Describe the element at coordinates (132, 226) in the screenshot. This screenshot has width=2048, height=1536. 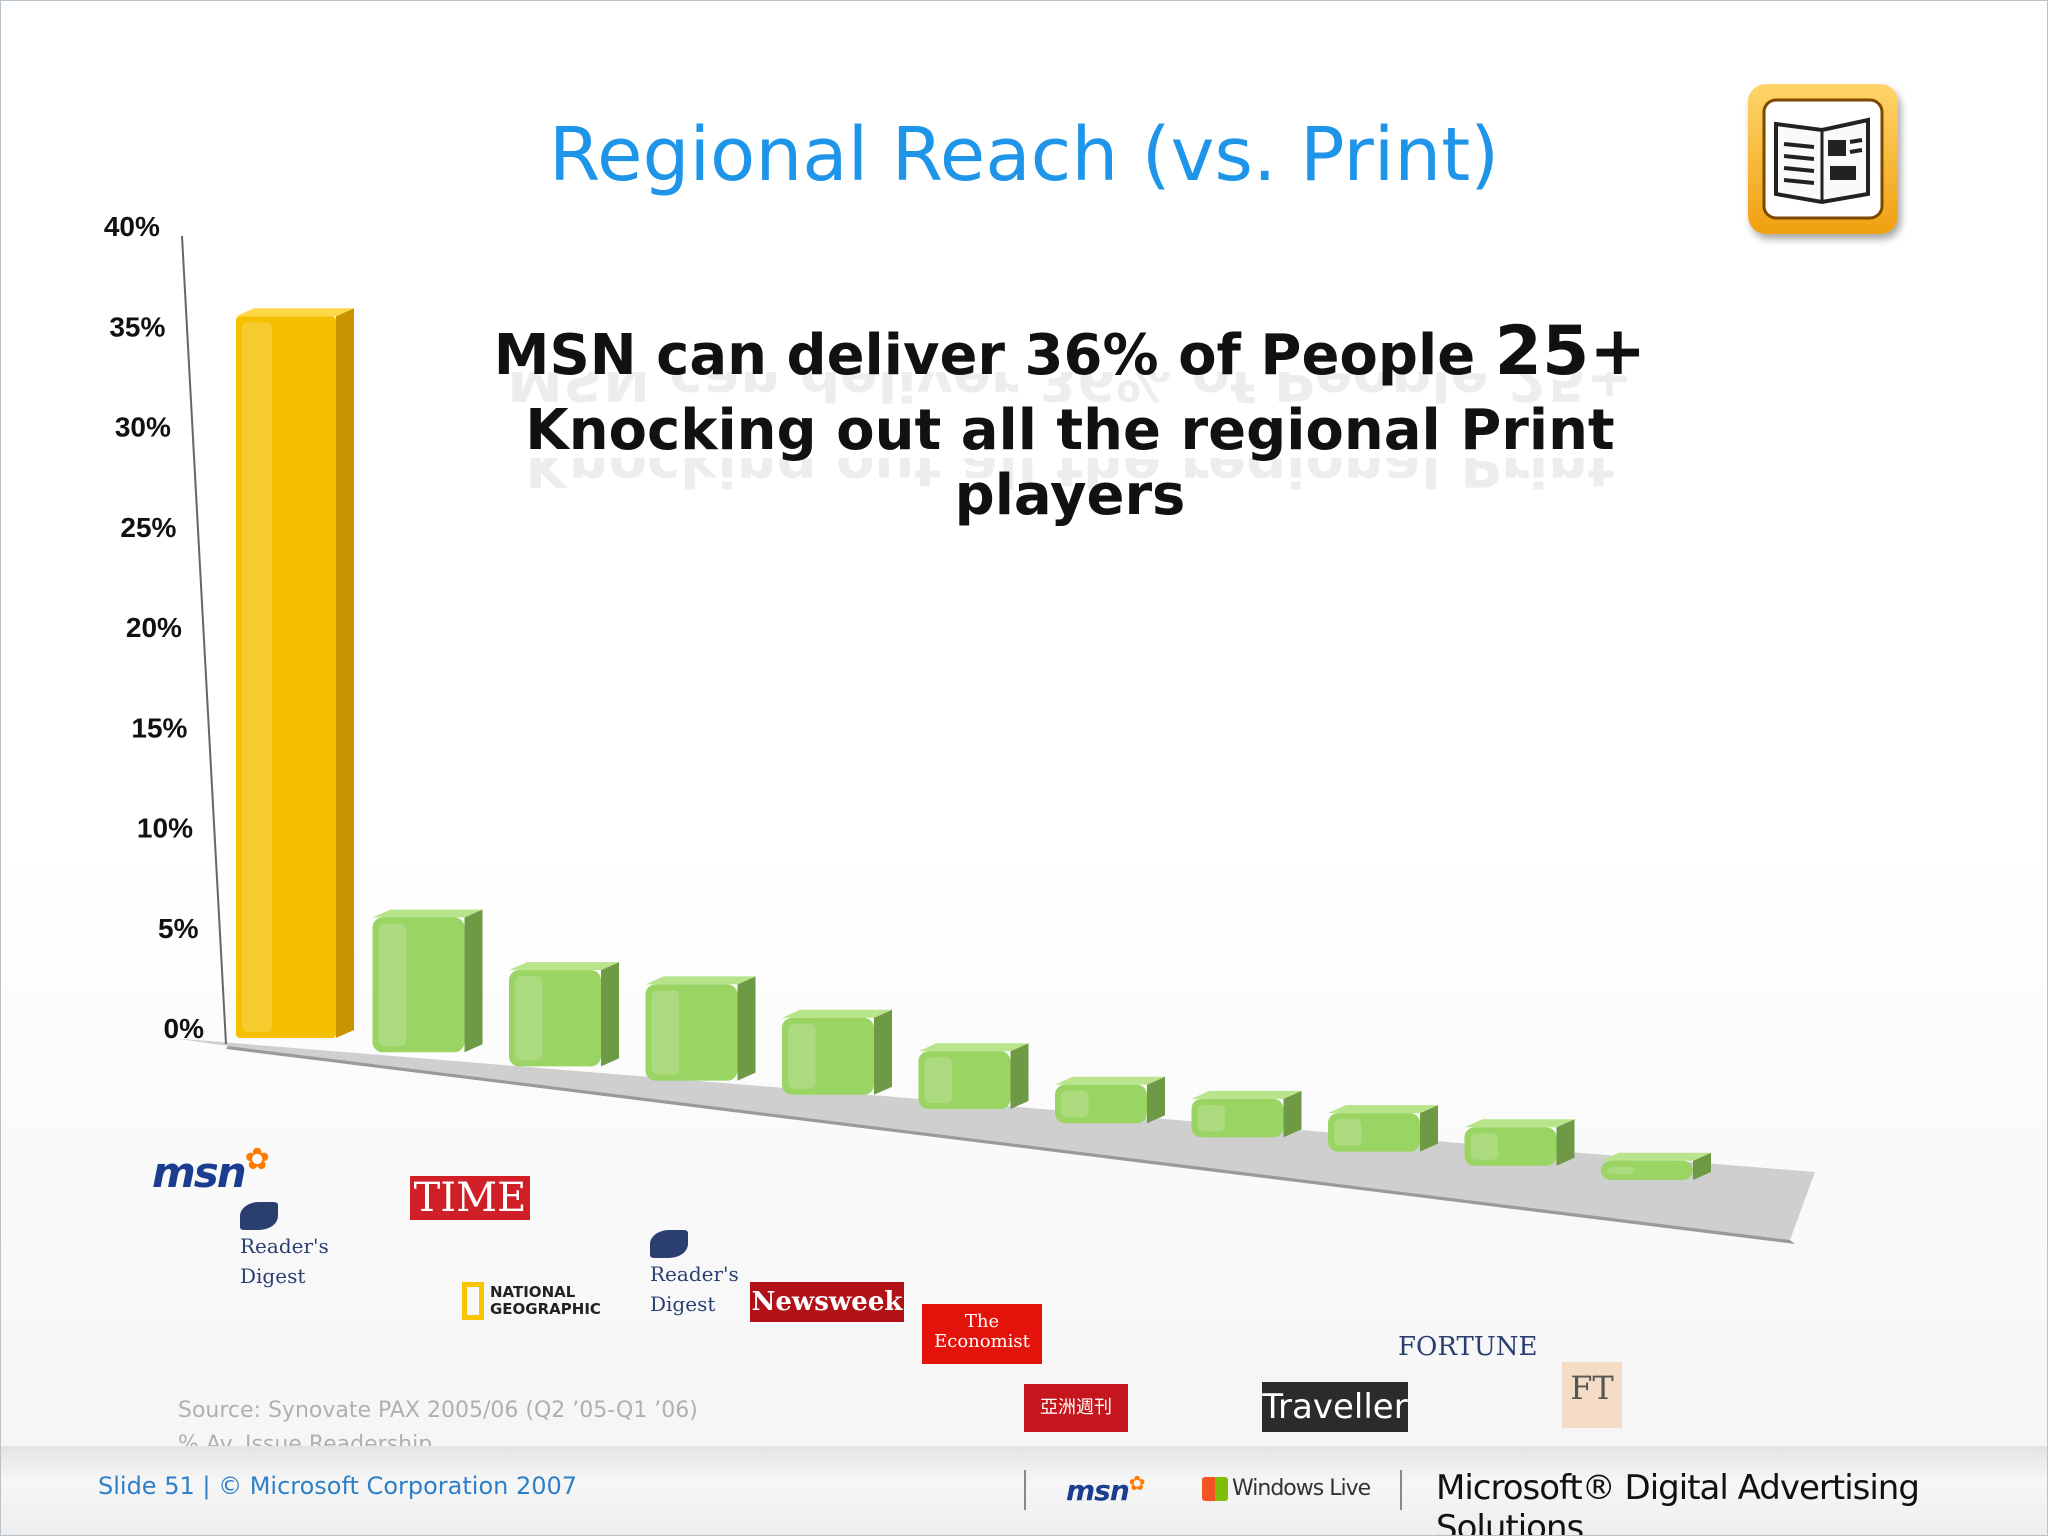
I see `y-tick-label: 40%` at that location.